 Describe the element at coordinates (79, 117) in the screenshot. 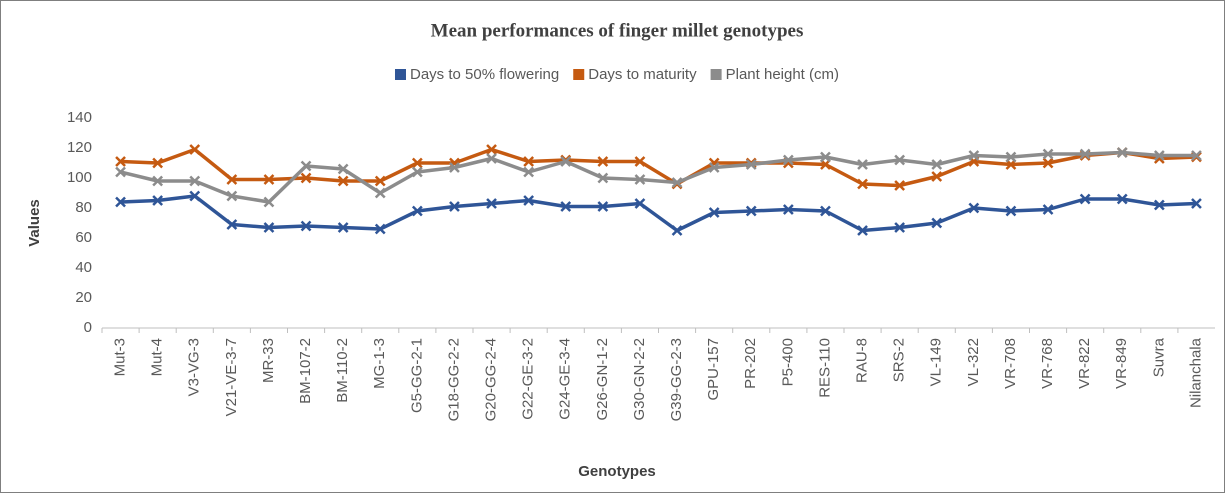

I see `y-tick-label: 140` at that location.